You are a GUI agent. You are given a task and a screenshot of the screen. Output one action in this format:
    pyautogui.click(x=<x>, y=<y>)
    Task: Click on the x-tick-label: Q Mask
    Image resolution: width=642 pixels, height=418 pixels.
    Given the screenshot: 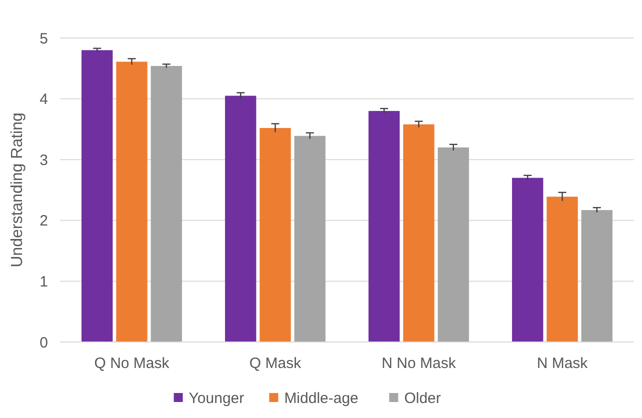 What is the action you would take?
    pyautogui.click(x=275, y=363)
    